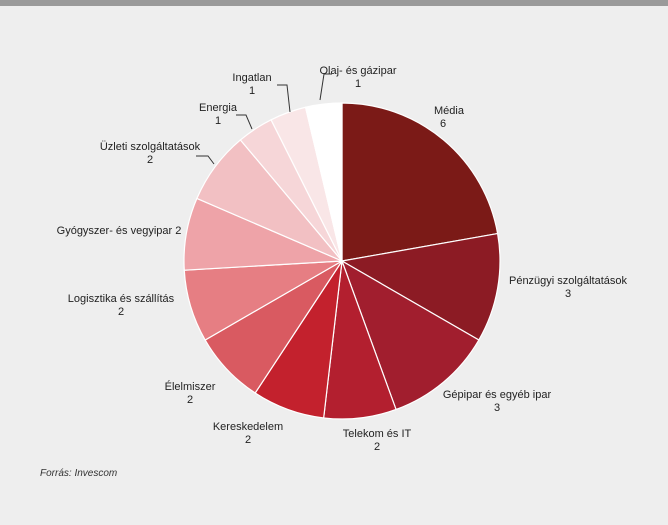 This screenshot has height=525, width=668. What do you see at coordinates (443, 124) in the screenshot?
I see `slice-label-value: 6` at bounding box center [443, 124].